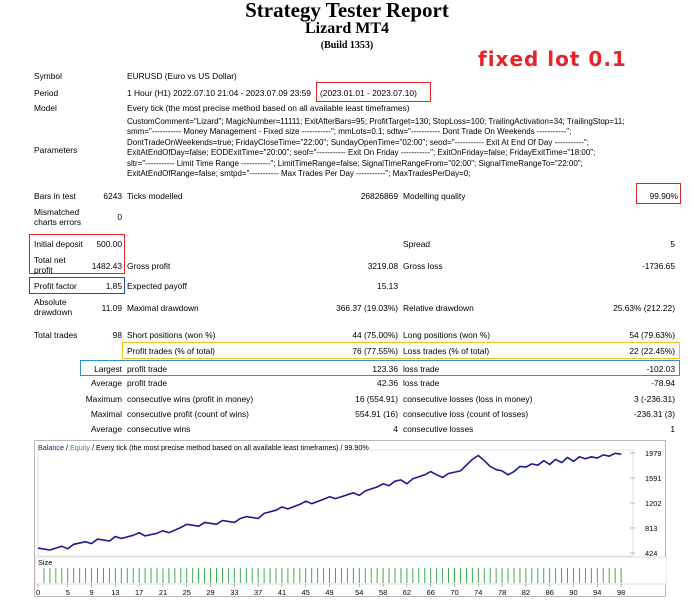 The image size is (694, 600). I want to click on deposit-profit-highlight, so click(77, 254).